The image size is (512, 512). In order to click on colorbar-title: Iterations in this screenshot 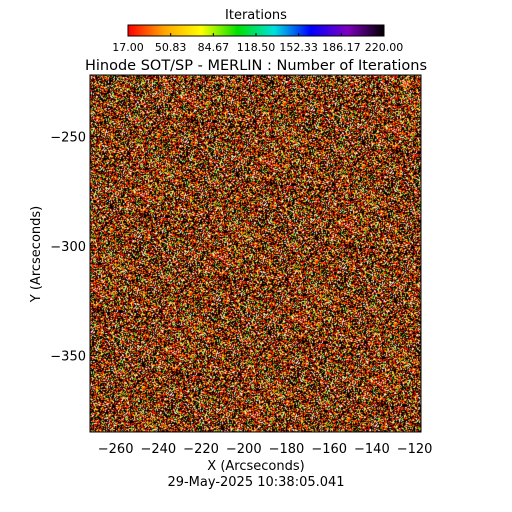, I will do `click(256, 15)`.